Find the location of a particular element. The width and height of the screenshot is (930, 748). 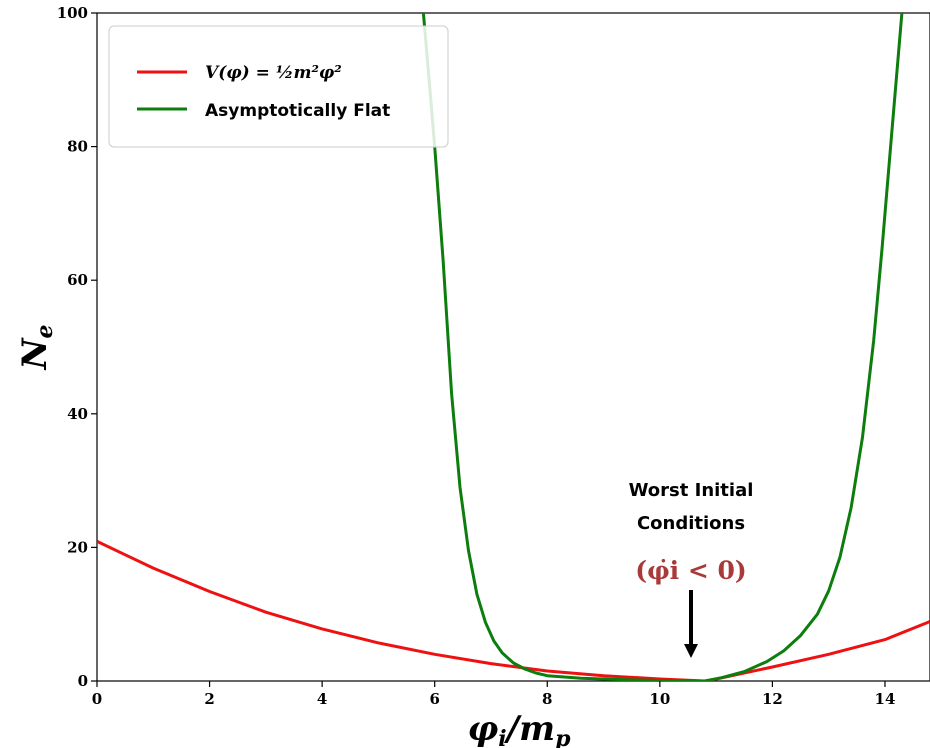

legend: V(φ) = ½m²φ² Asymptotically Flat is located at coordinates (278, 86).